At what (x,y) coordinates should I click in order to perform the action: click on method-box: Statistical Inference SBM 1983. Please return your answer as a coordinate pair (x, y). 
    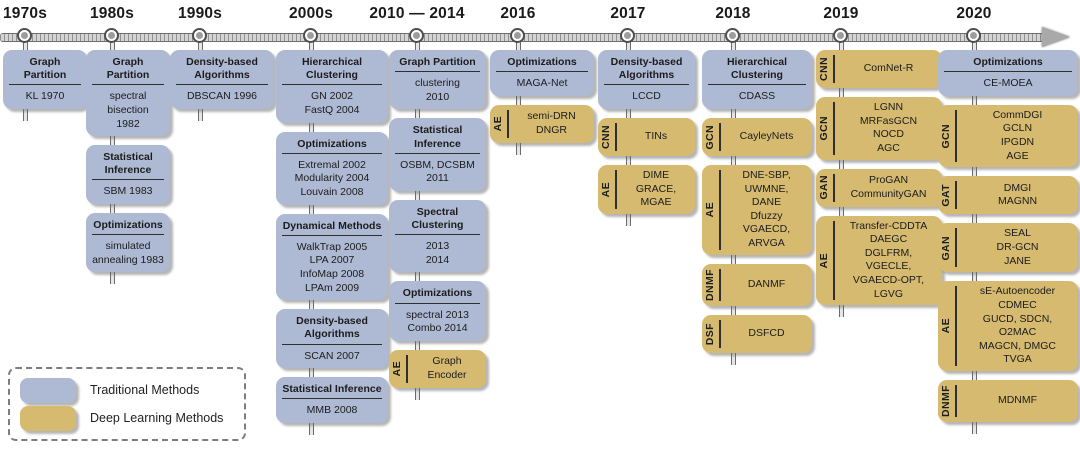
    Looking at the image, I should click on (128, 175).